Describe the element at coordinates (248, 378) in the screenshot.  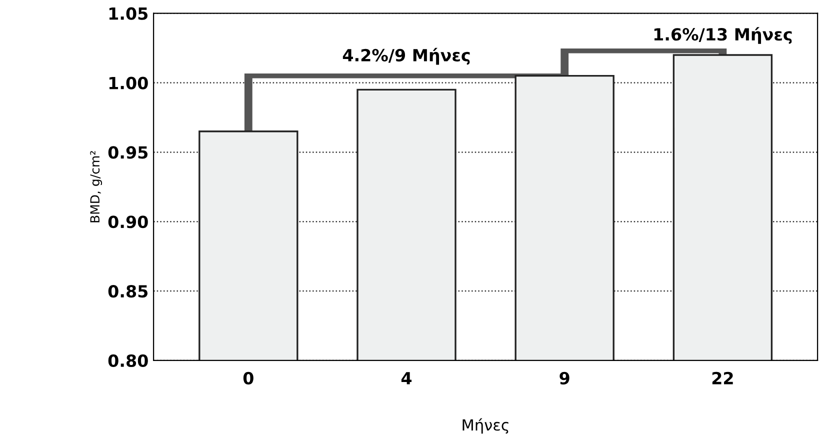
I see `x-tick-label: 0` at that location.